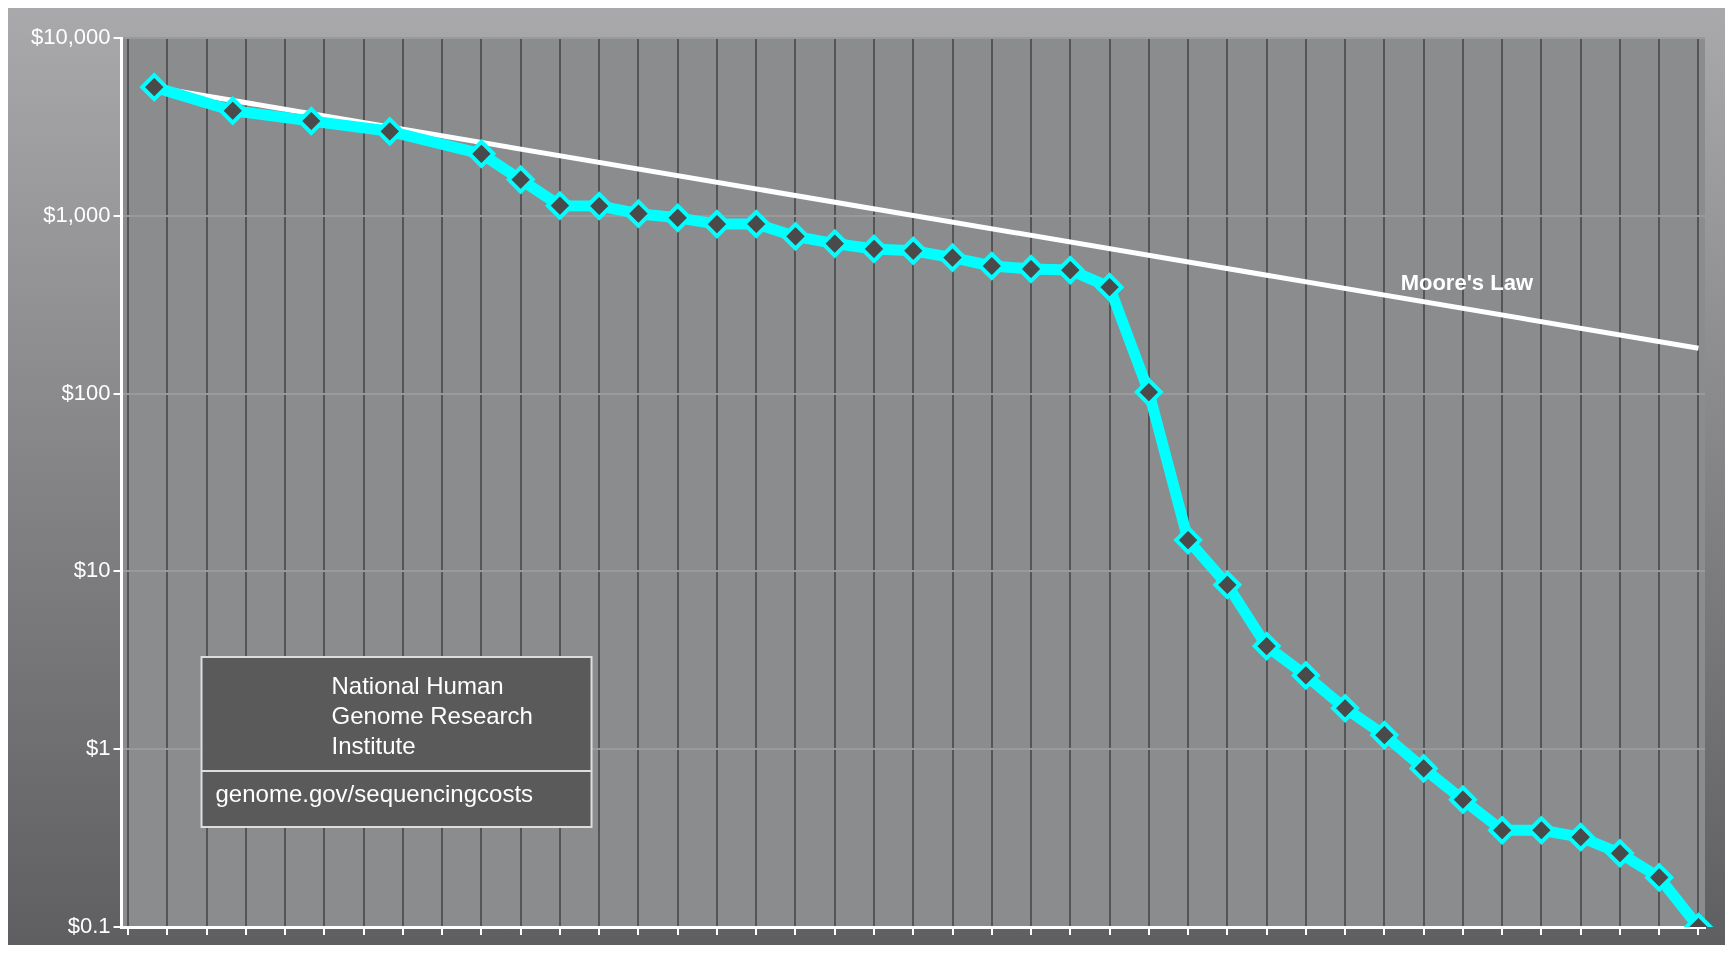 The width and height of the screenshot is (1733, 953). I want to click on y-tick-label: $0.1, so click(89, 926).